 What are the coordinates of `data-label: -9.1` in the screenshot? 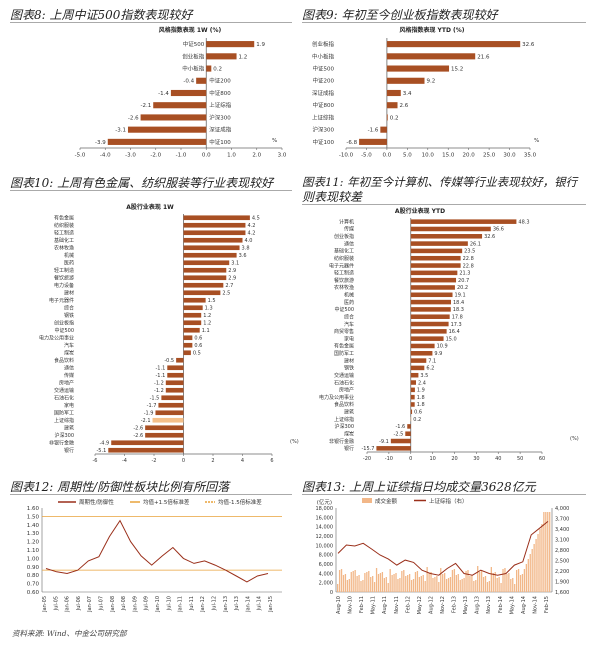 It's located at (384, 442).